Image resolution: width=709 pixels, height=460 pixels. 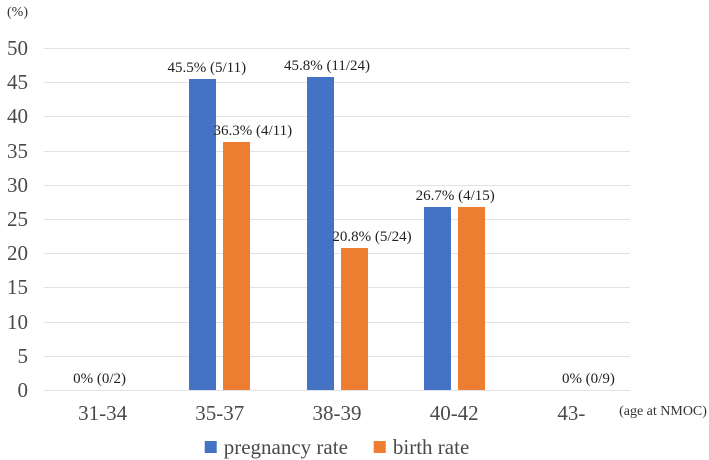 I want to click on y-axis-tick-label: 45, so click(x=17, y=82).